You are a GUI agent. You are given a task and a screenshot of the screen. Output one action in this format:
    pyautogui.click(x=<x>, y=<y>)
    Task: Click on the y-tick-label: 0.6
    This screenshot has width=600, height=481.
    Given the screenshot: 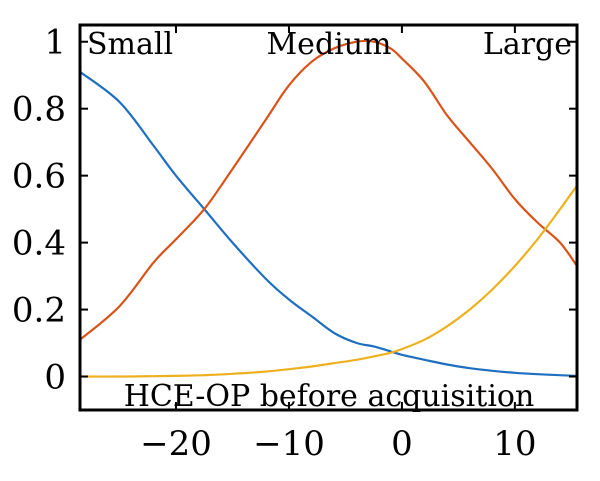 What is the action you would take?
    pyautogui.click(x=39, y=177)
    